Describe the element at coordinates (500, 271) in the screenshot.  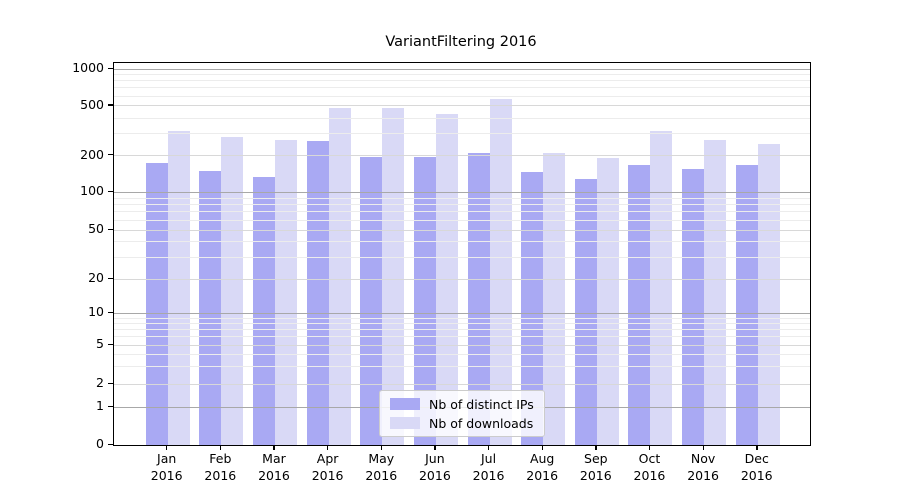
I see `bar-downloads-jul` at that location.